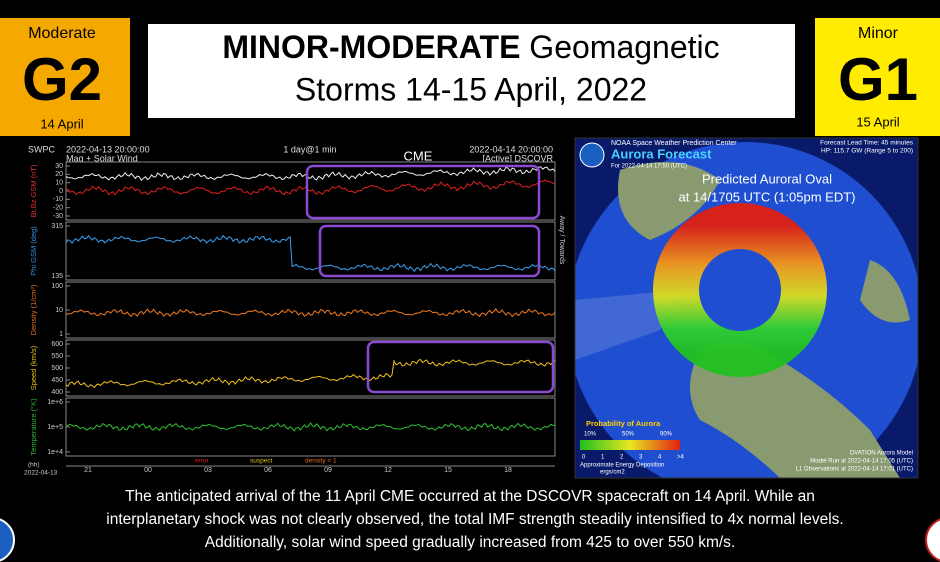  Describe the element at coordinates (33, 190) in the screenshot. I see `panel-label: Bt,Bz GSM (nT)` at that location.